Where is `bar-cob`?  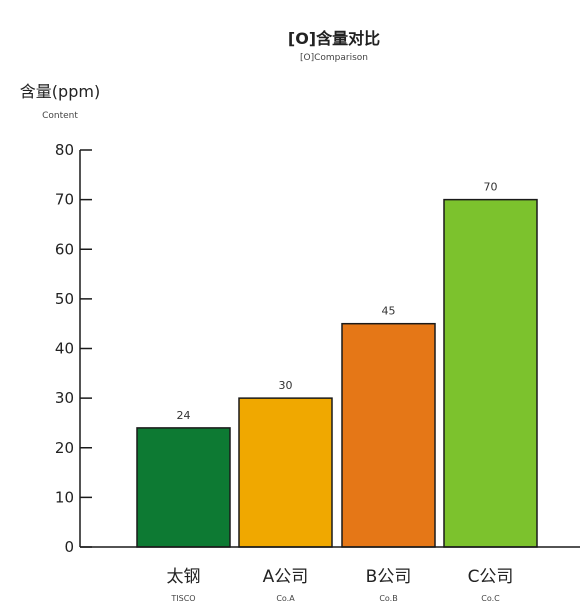
bar-cob is located at coordinates (388, 435).